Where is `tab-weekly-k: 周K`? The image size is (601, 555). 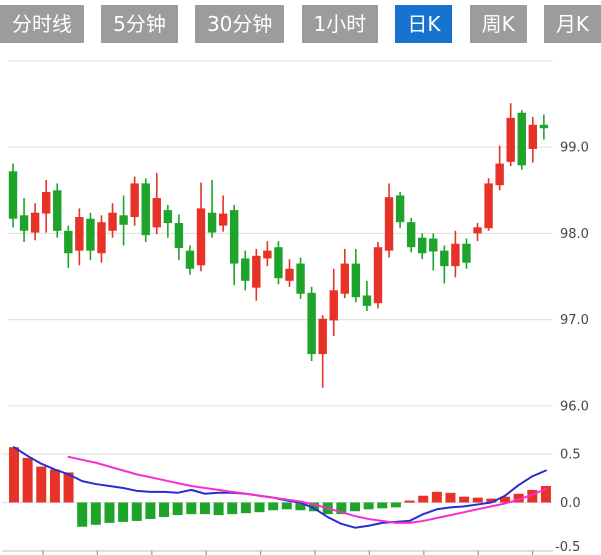
tab-weekly-k: 周K is located at coordinates (498, 24).